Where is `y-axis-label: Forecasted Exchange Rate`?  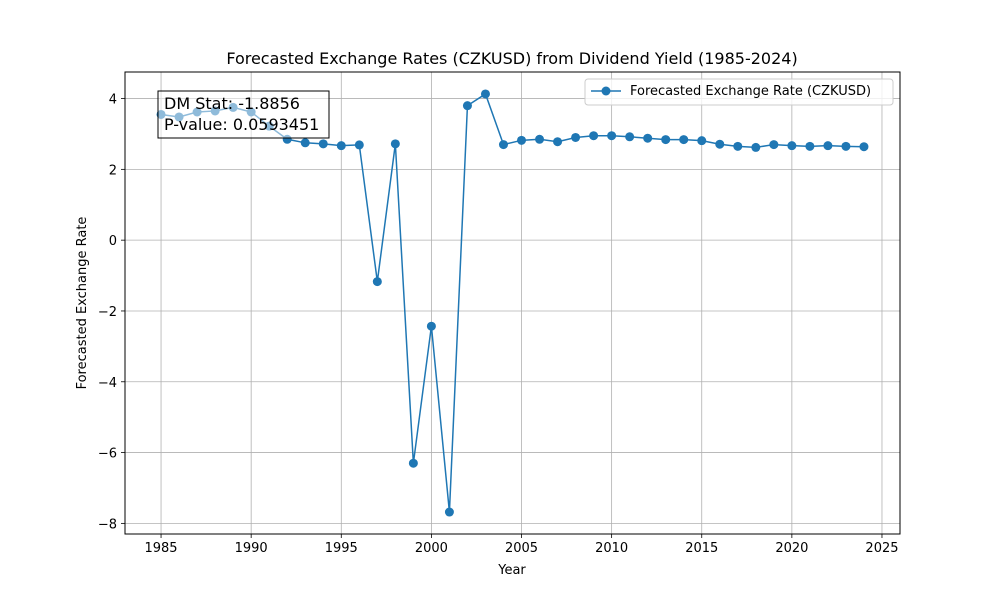 y-axis-label: Forecasted Exchange Rate is located at coordinates (82, 303).